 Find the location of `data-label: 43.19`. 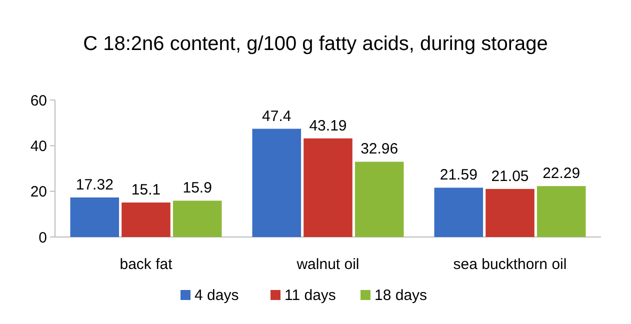

data-label: 43.19 is located at coordinates (328, 125).